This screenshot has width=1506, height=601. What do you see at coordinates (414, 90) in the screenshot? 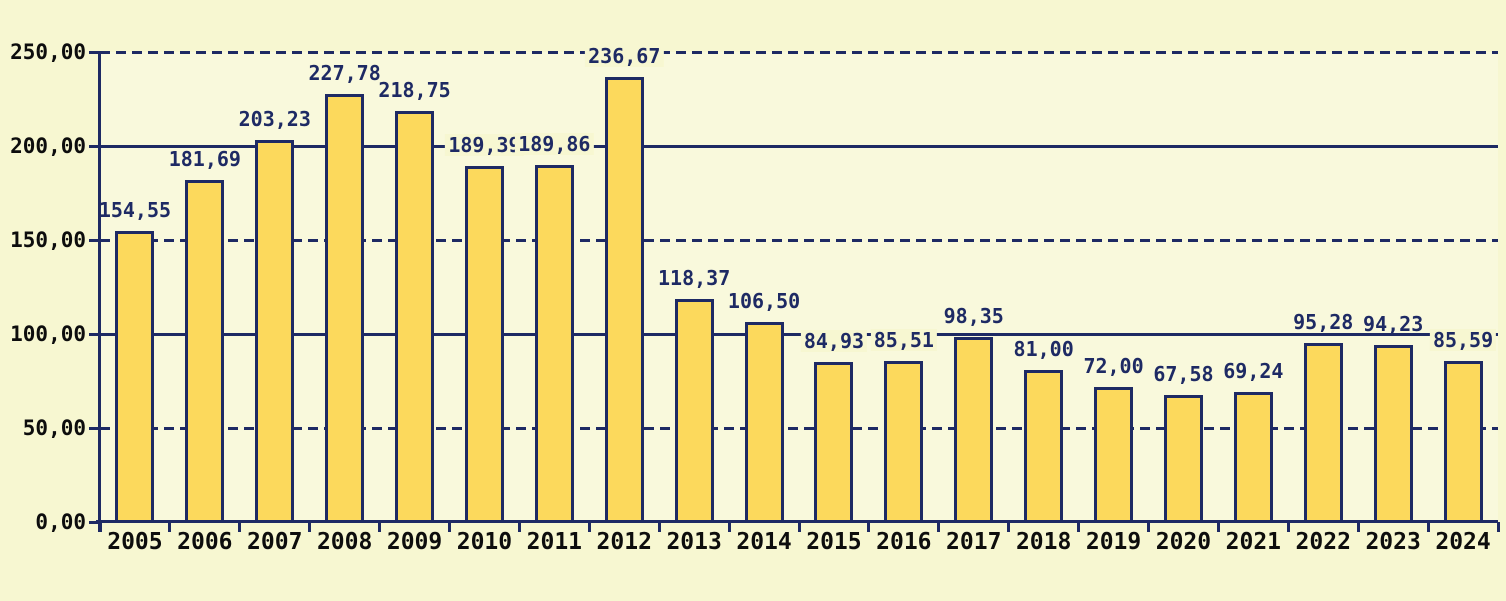
I see `bar-value-label: 218,75` at bounding box center [414, 90].